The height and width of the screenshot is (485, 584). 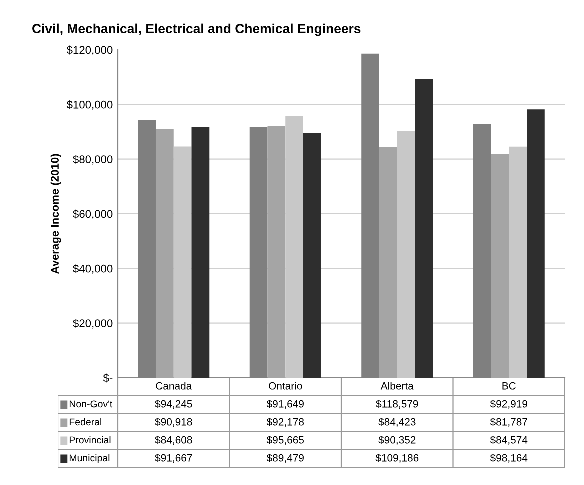 What do you see at coordinates (173, 459) in the screenshot?
I see `data-label: $91,667` at bounding box center [173, 459].